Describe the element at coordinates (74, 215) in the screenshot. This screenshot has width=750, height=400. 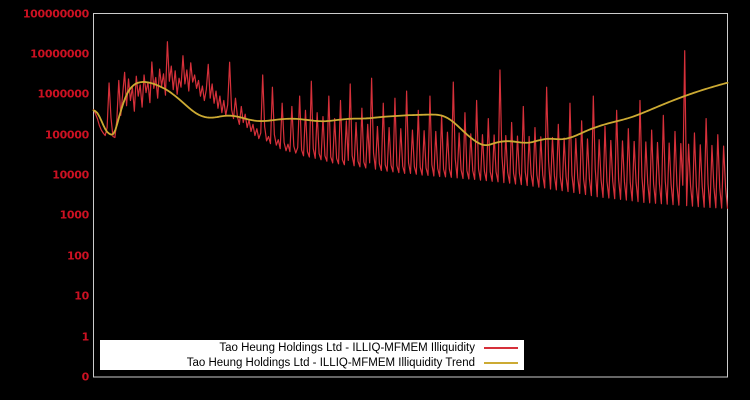
I see `y-tick-label: 1000` at that location.